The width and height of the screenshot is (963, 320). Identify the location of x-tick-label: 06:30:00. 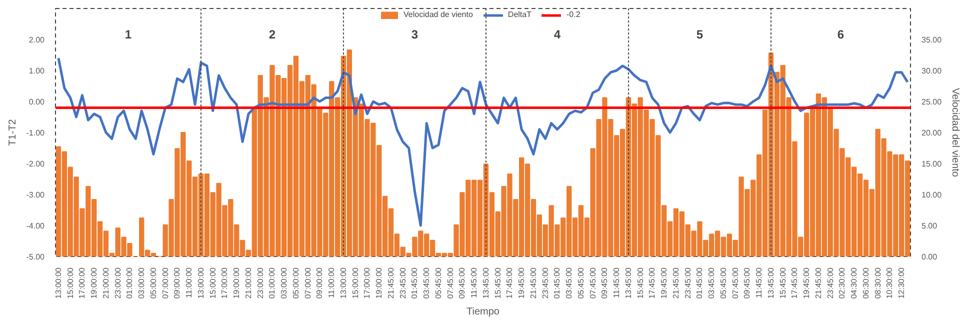
(865, 282).